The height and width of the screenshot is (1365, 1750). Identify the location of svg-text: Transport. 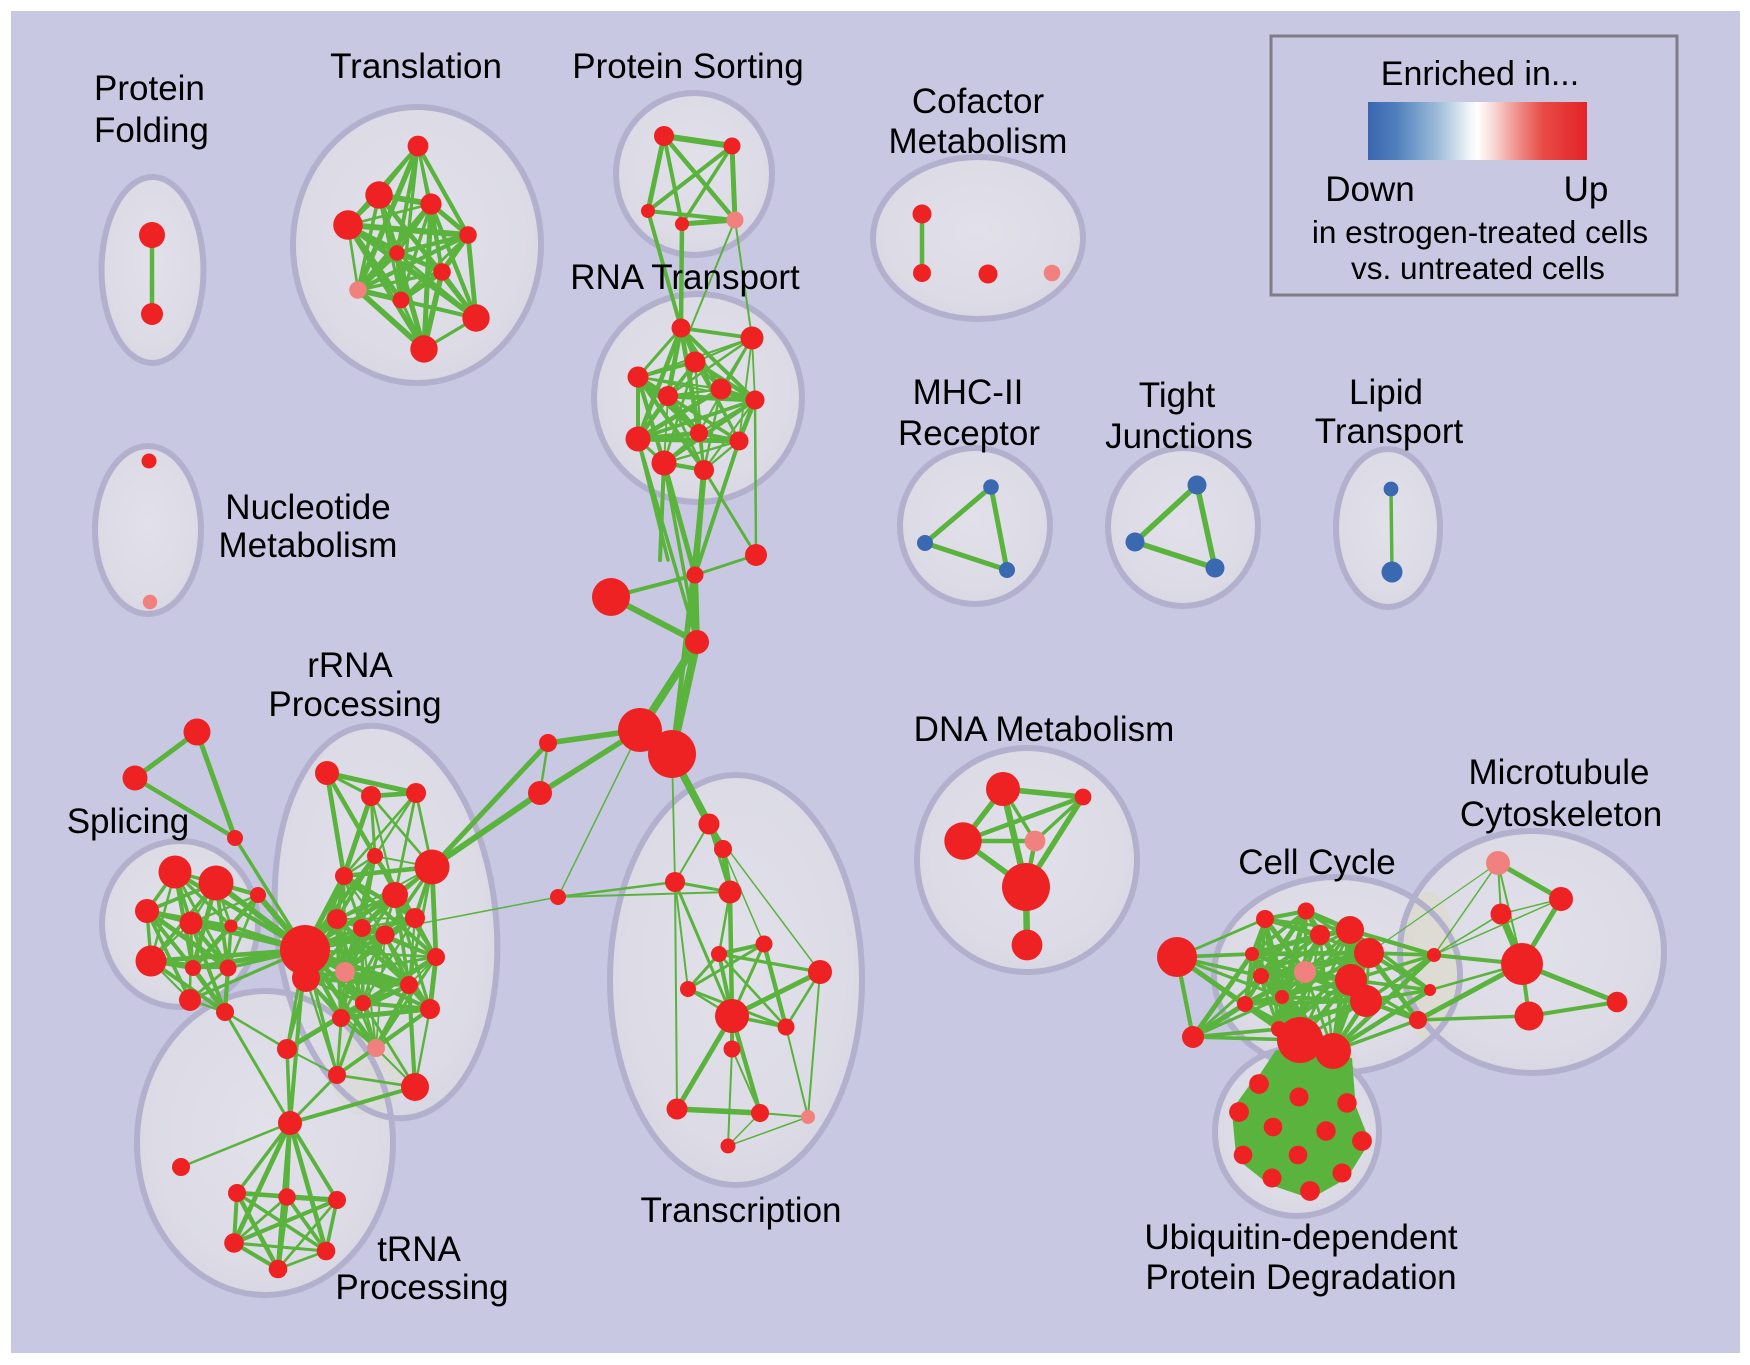
(1389, 431).